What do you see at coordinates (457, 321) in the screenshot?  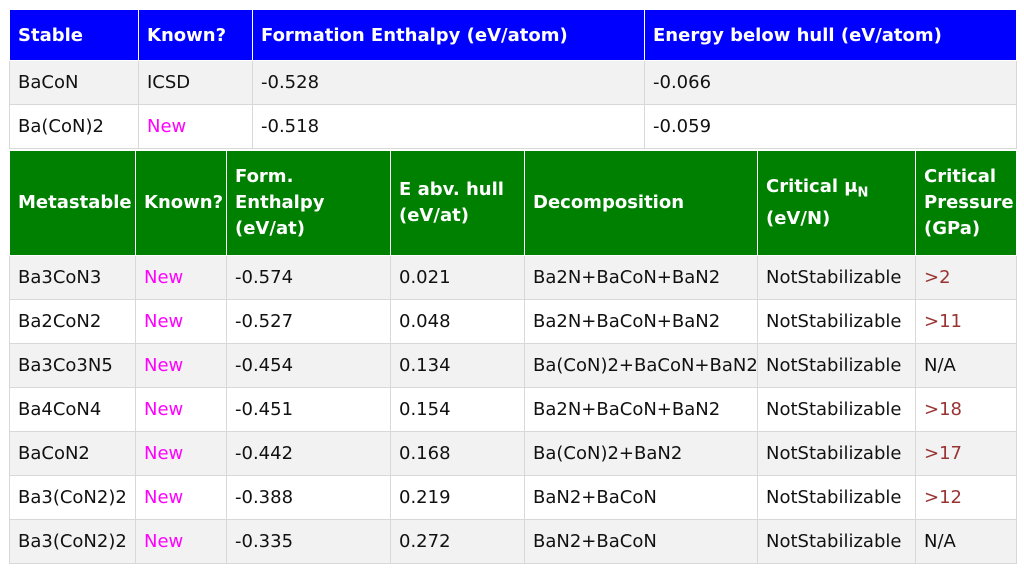 I see `cell-hull: 0.048` at bounding box center [457, 321].